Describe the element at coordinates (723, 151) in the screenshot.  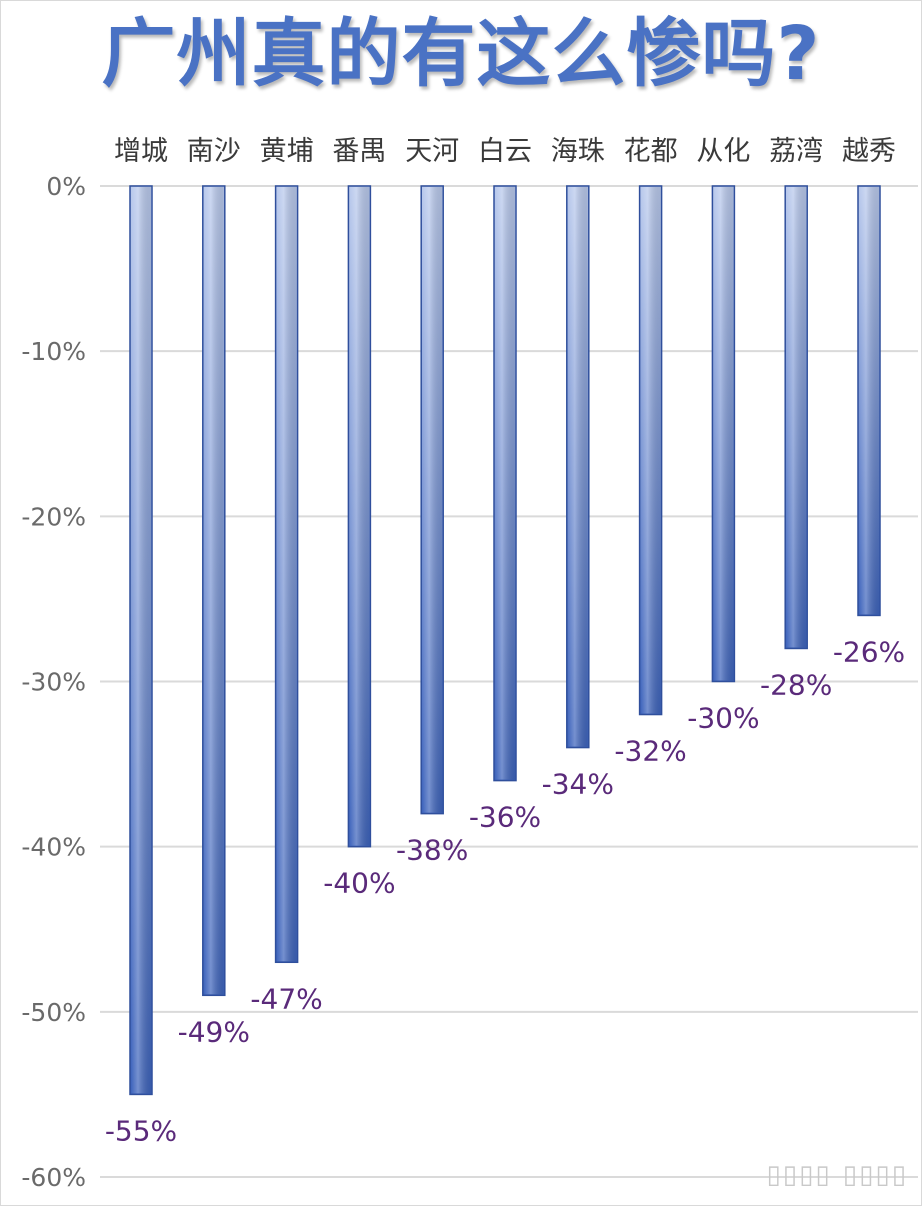
I see `category-label: 从化` at that location.